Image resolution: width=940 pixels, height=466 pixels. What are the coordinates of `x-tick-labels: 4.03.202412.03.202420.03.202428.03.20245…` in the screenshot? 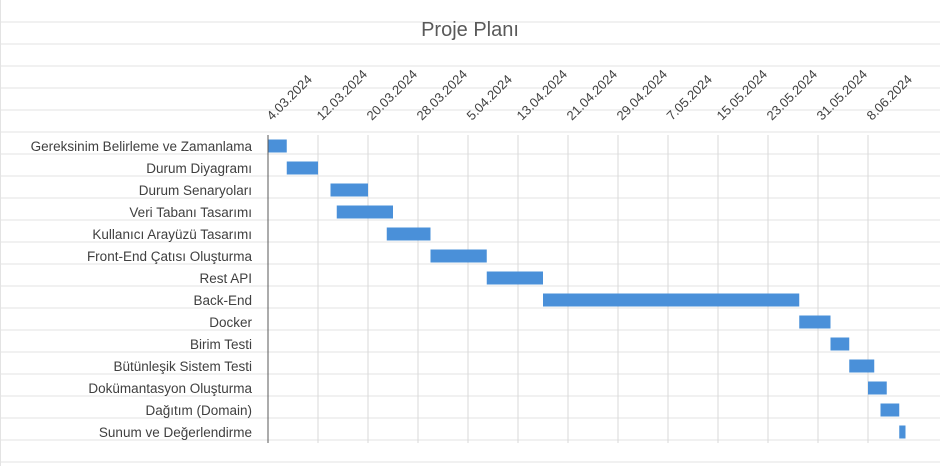 It's located at (590, 94).